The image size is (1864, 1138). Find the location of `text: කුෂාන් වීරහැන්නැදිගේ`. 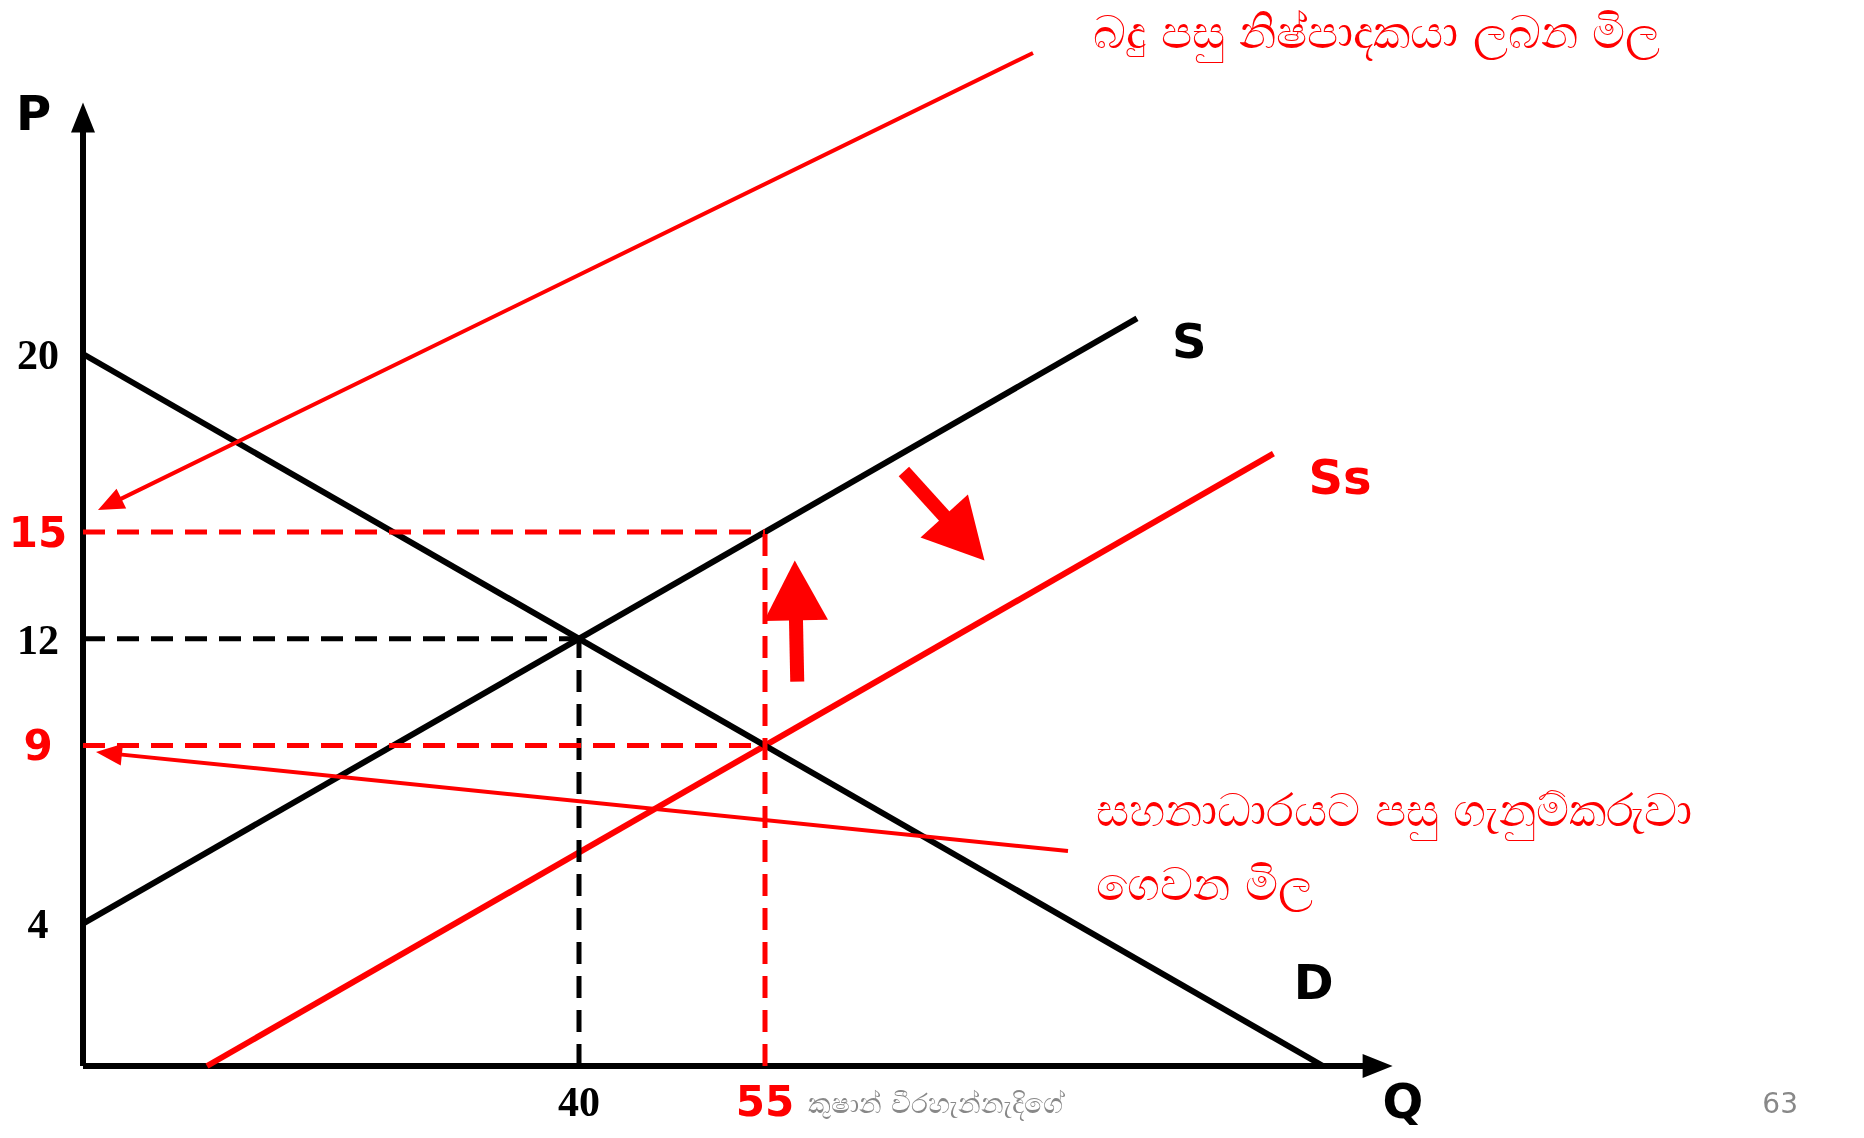

text: කුෂාන් වීරහැන්නැදිගේ is located at coordinates (936, 1104).